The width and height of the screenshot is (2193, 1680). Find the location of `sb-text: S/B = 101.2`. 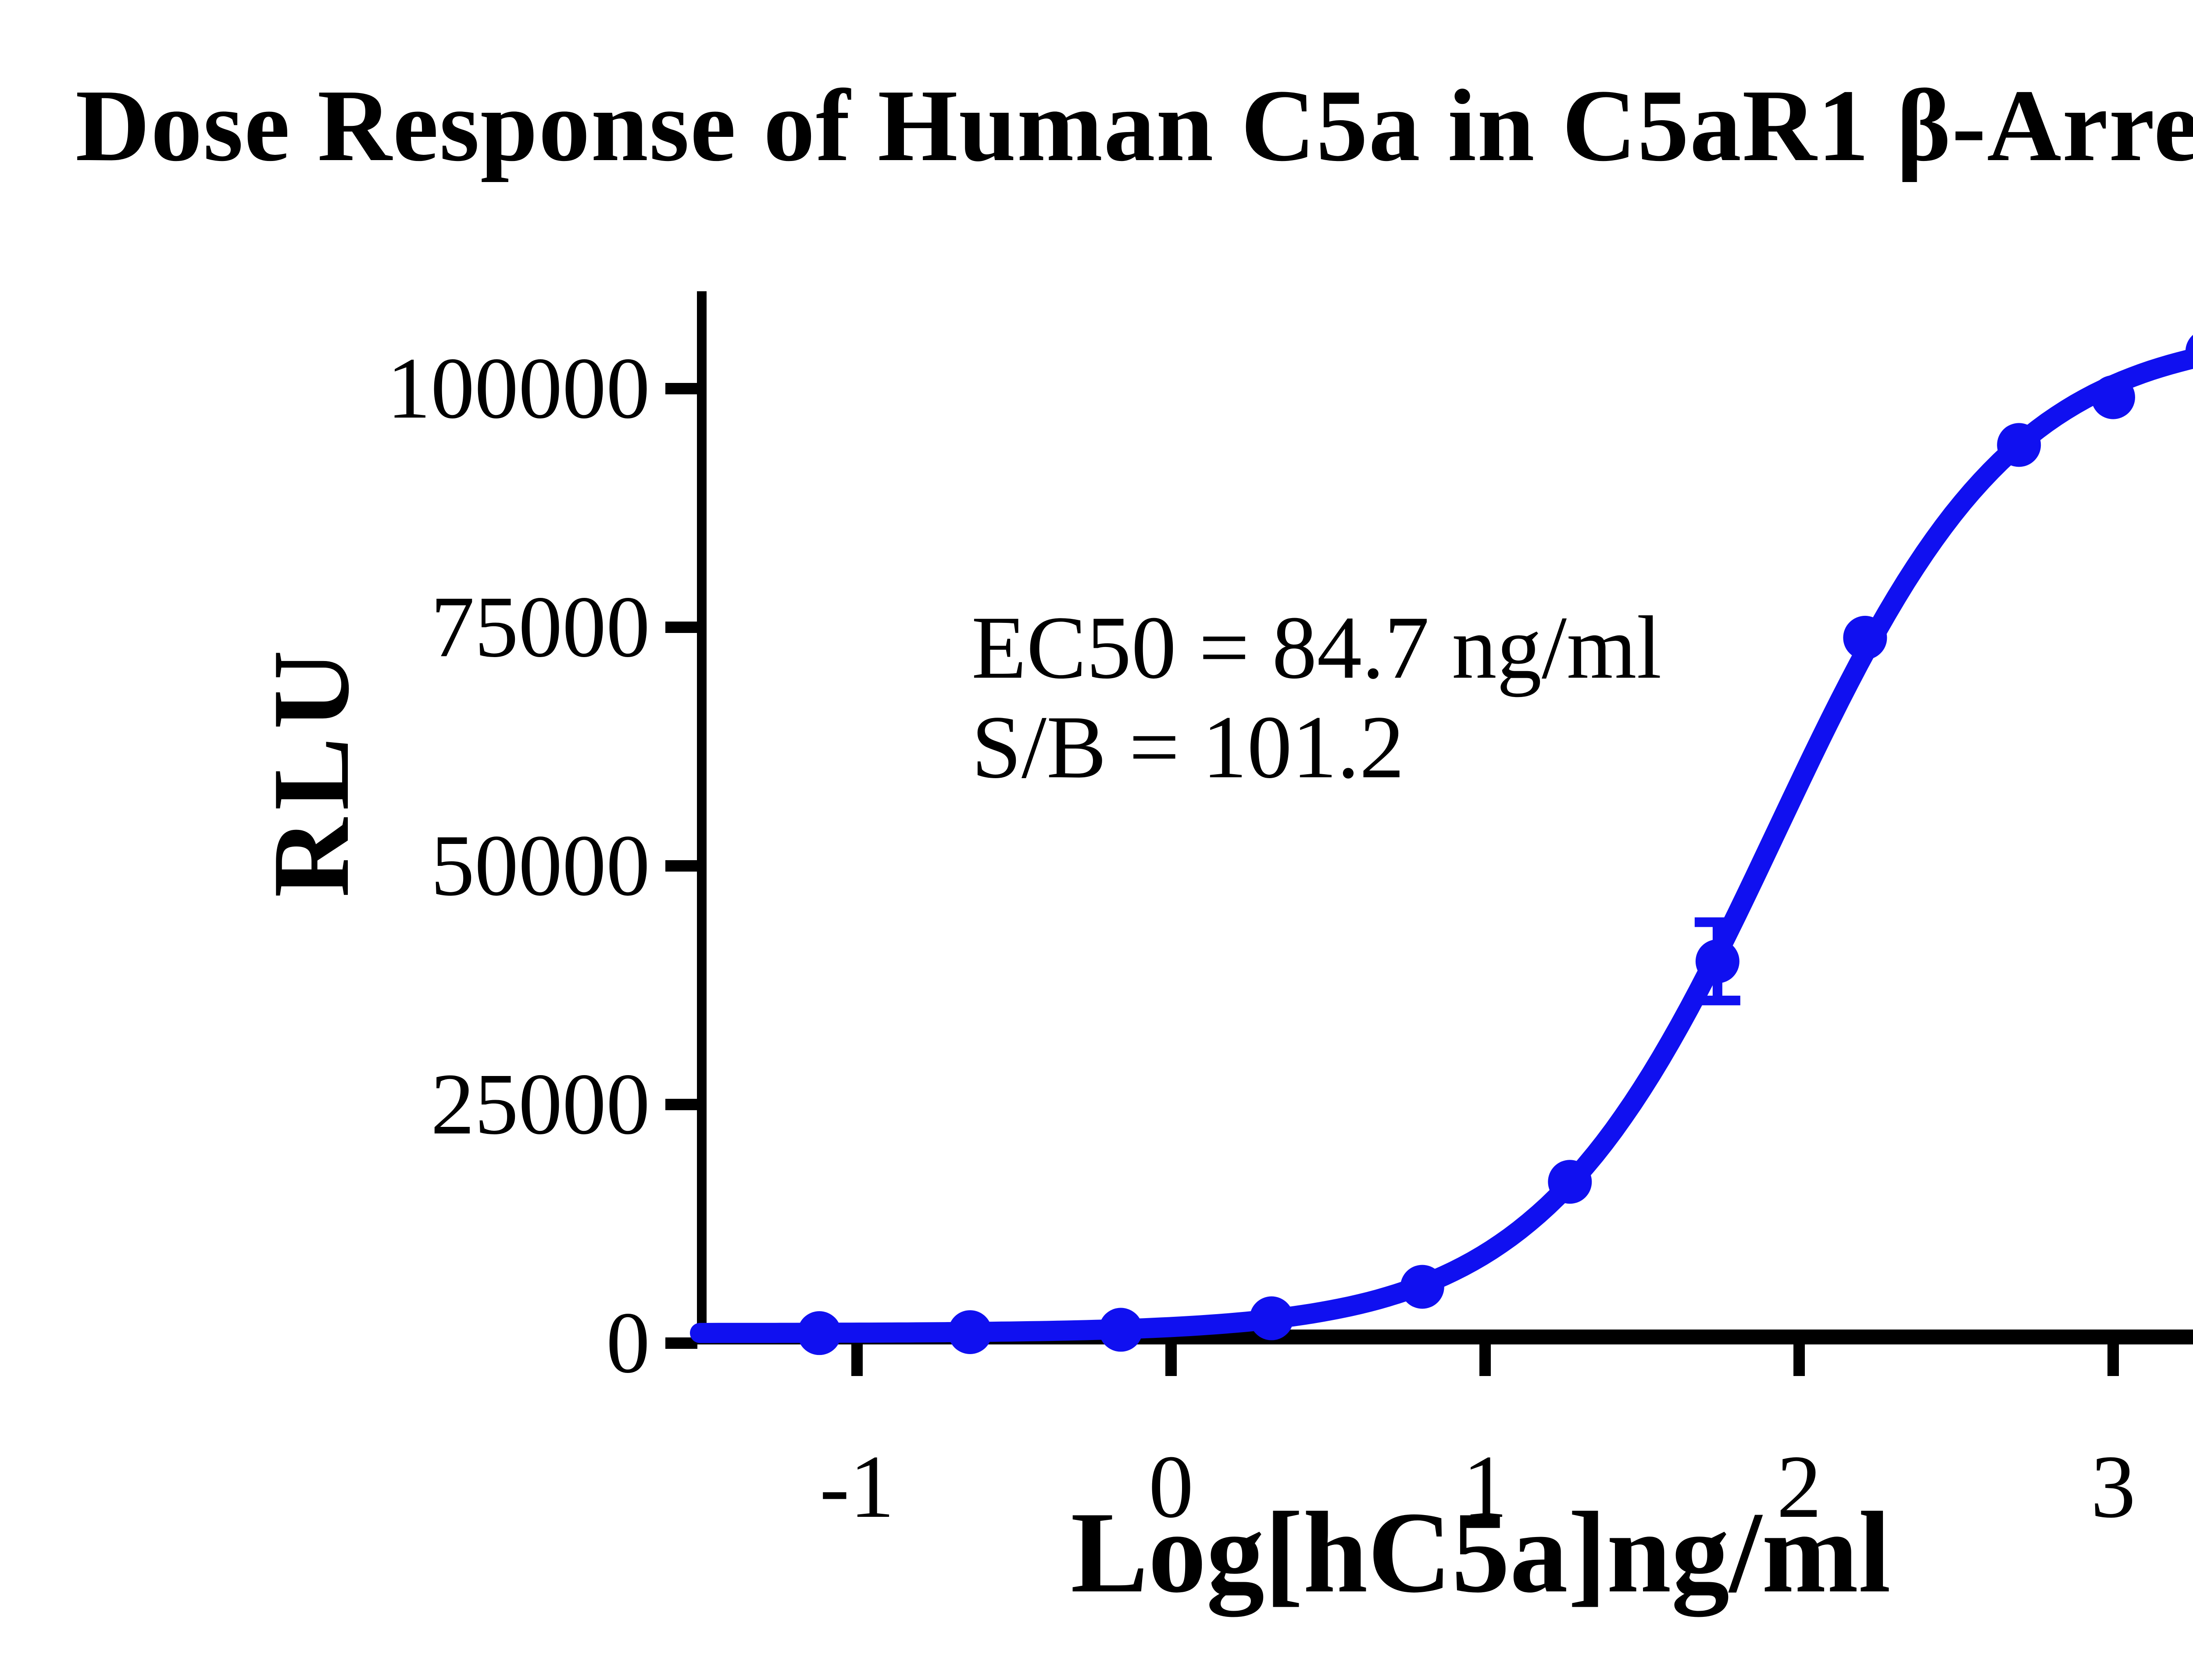

sb-text: S/B = 101.2 is located at coordinates (1188, 747).